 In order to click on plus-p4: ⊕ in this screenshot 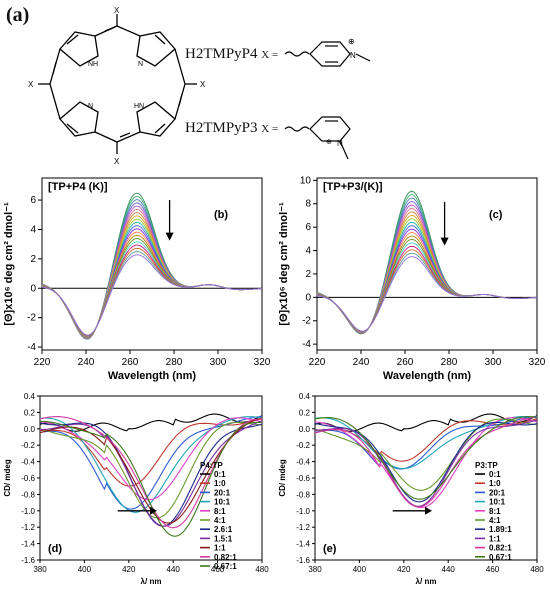, I will do `click(351, 41)`.